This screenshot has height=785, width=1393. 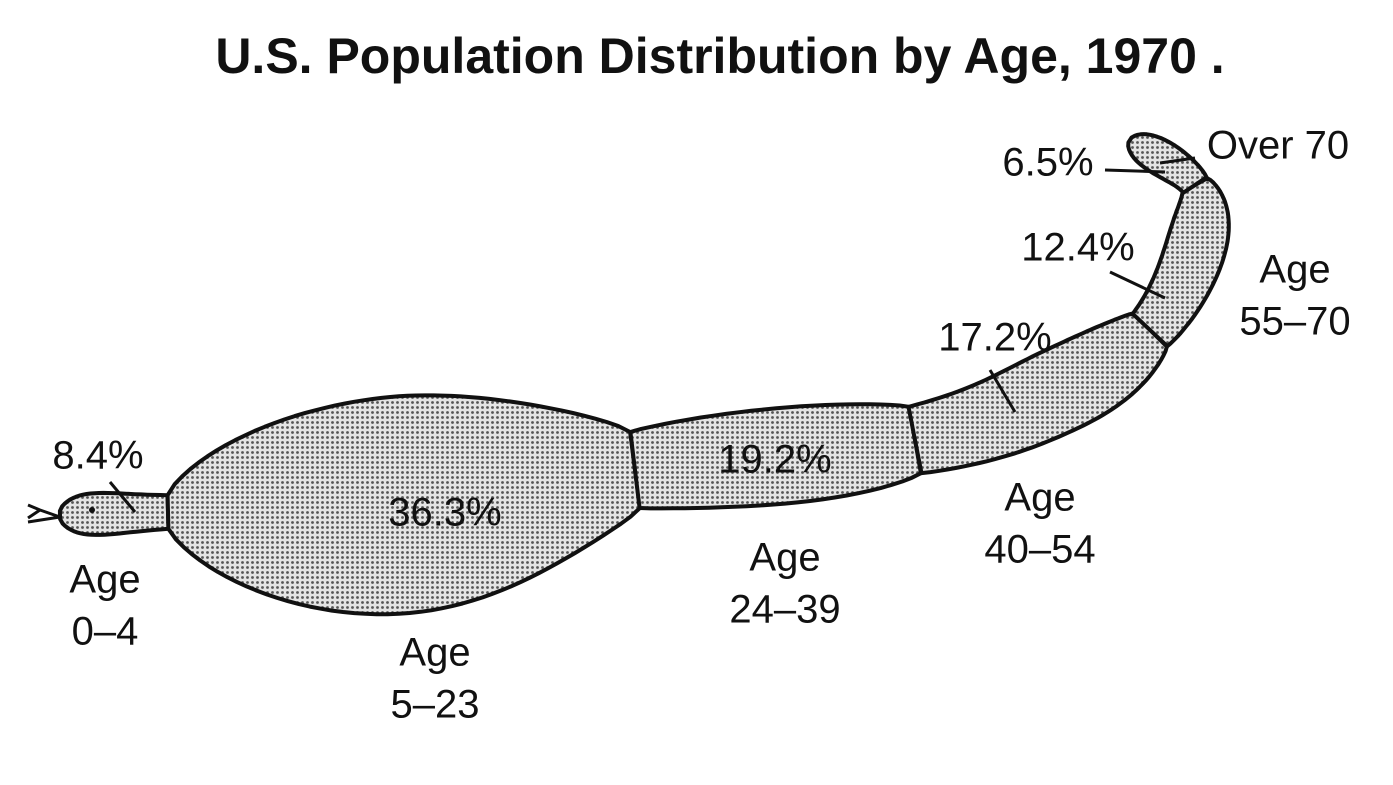 I want to click on category-label: 0–4, so click(x=105, y=632).